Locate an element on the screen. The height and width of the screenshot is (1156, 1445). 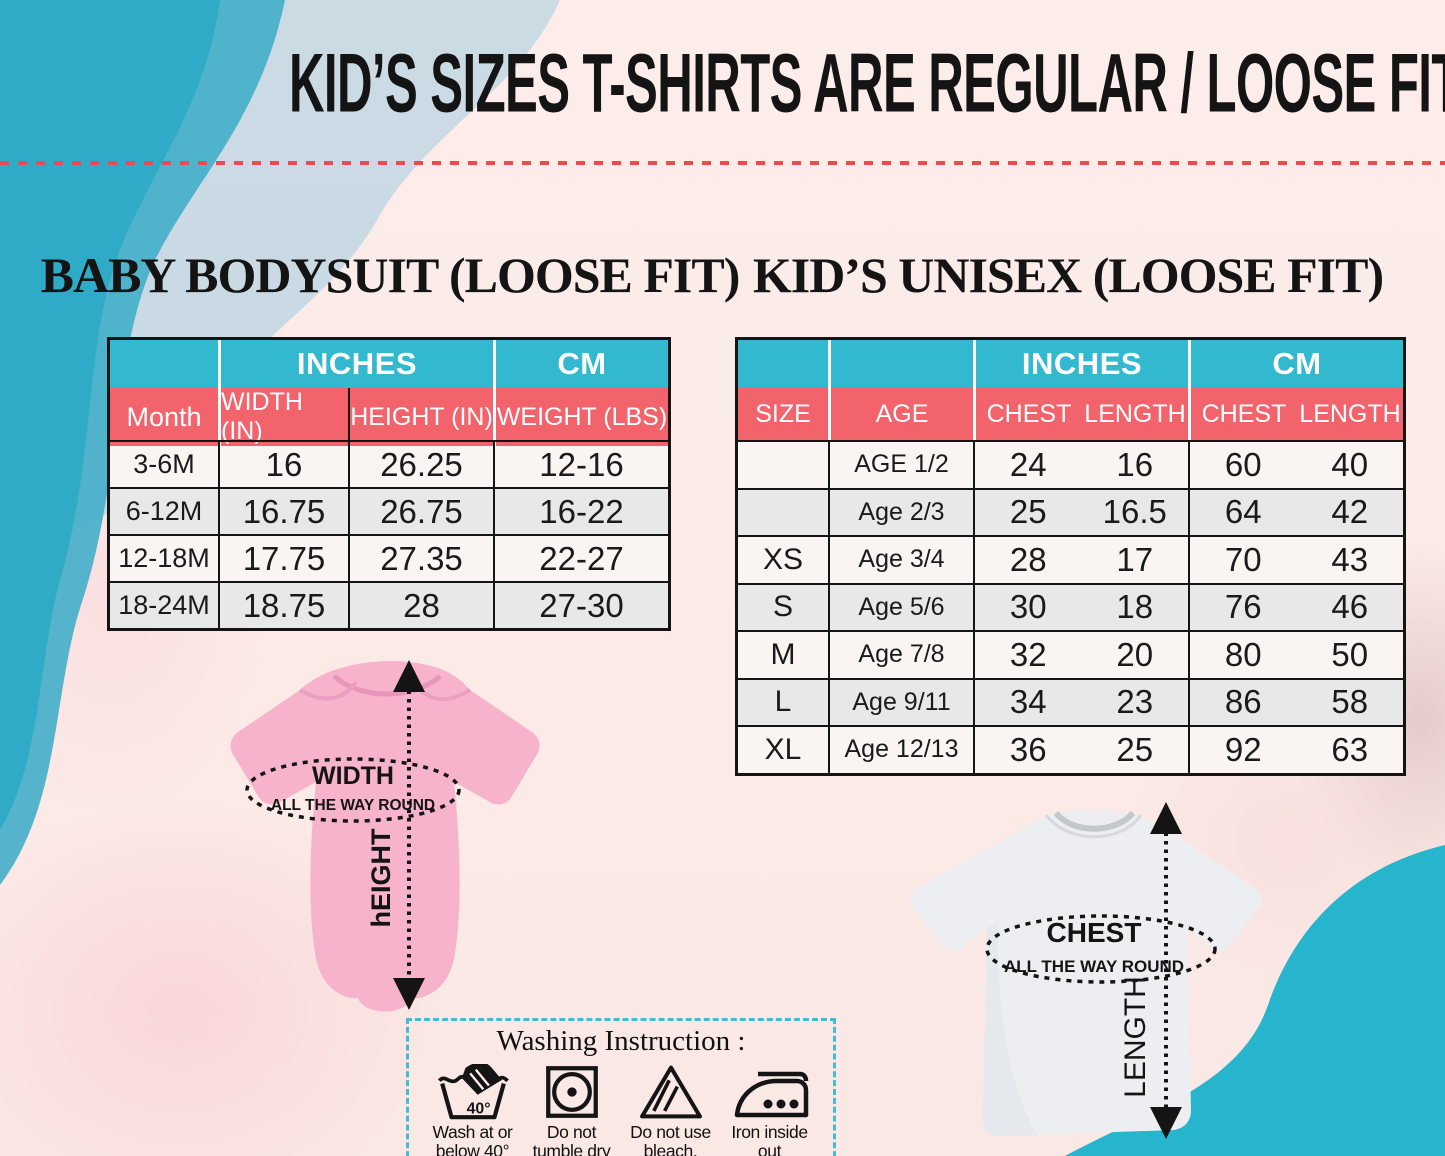
table-cell: Age 5/6 is located at coordinates (900, 606).